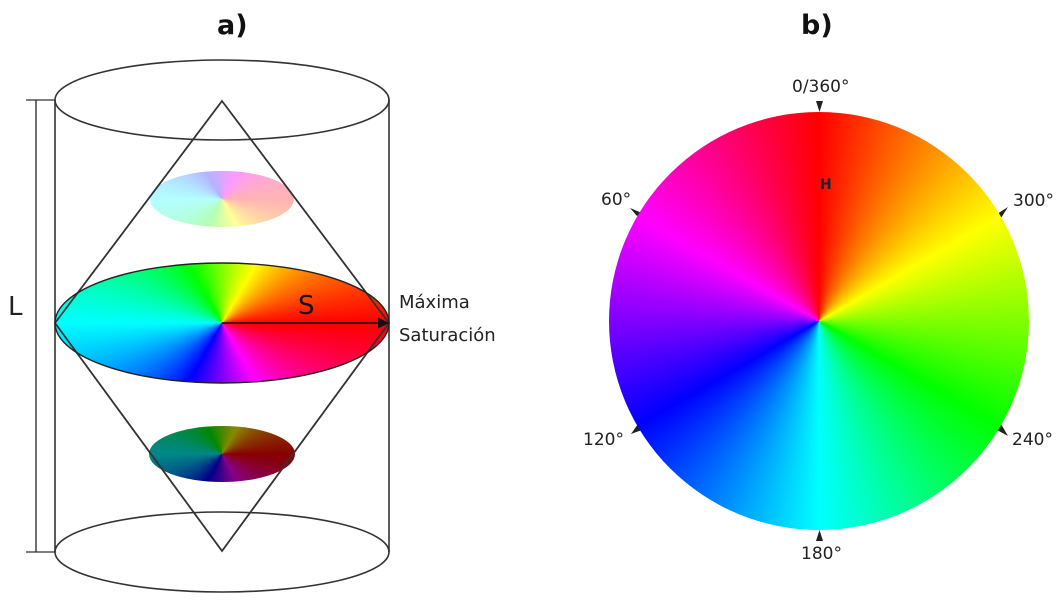  Describe the element at coordinates (1033, 201) in the screenshot. I see `angle-label-300: 300°` at that location.